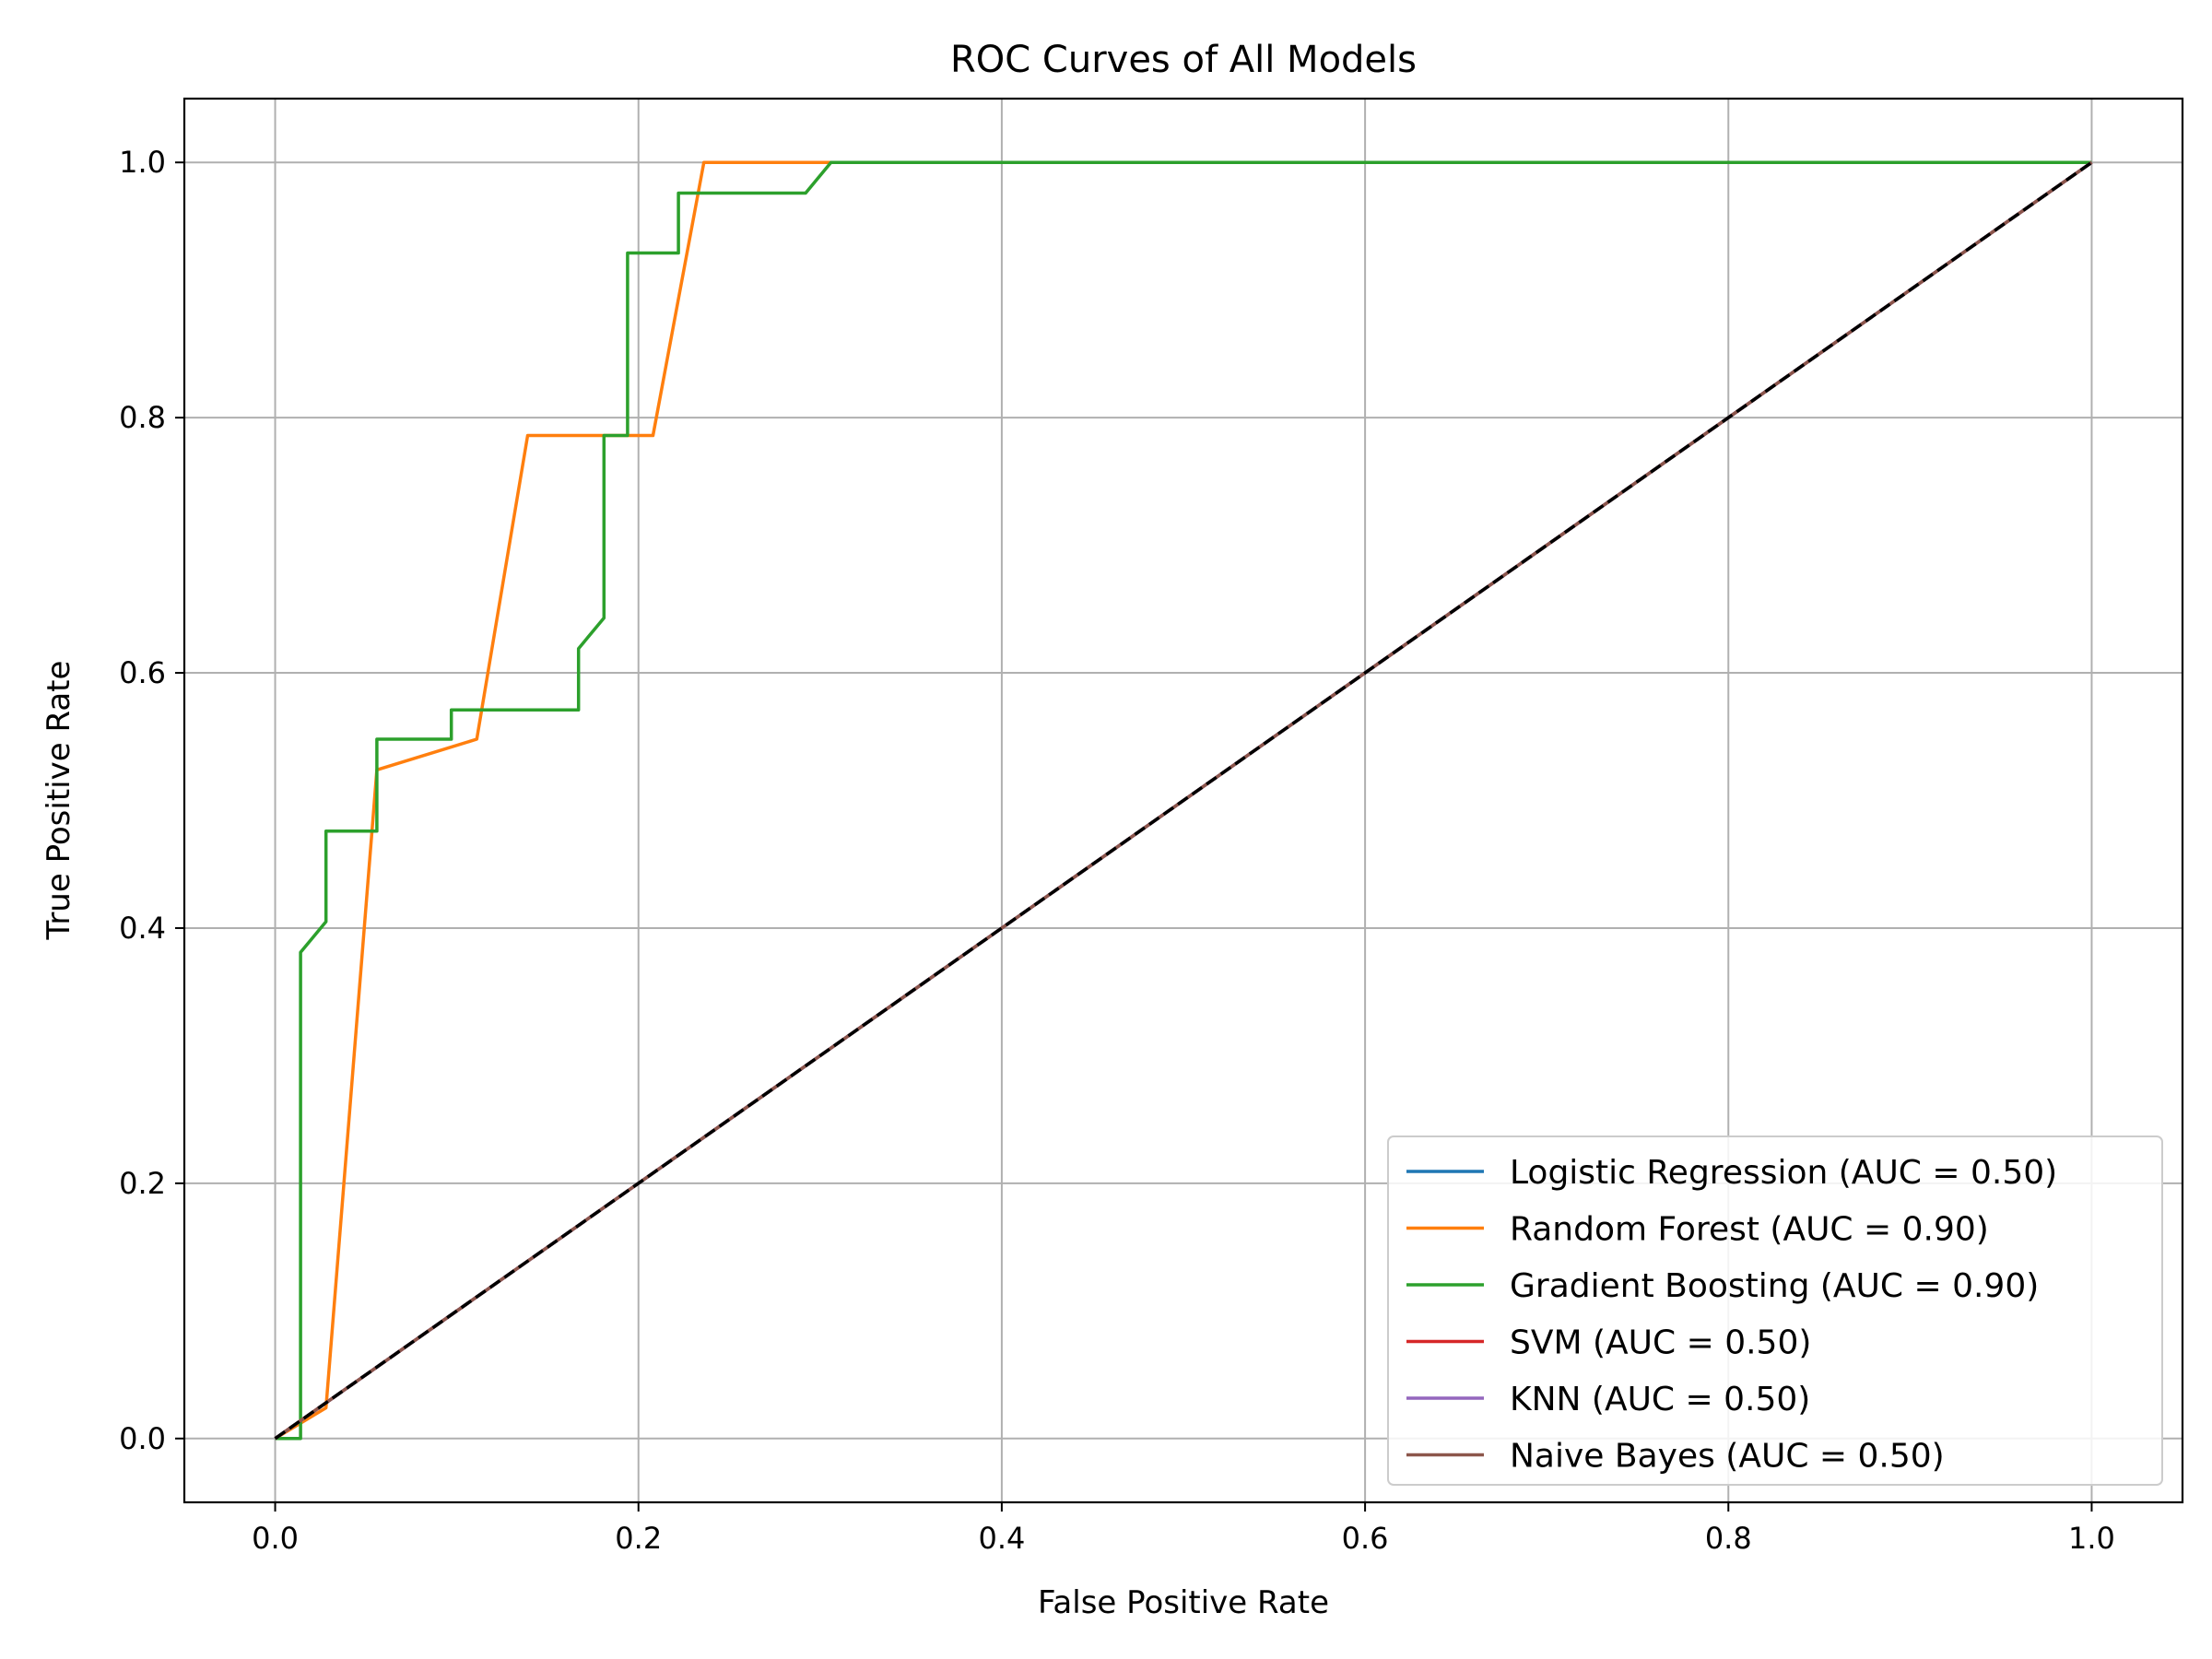 Image resolution: width=2212 pixels, height=1659 pixels. Describe the element at coordinates (1660, 1343) in the screenshot. I see `legend-entry: SVM (AUC = 0.50)` at that location.